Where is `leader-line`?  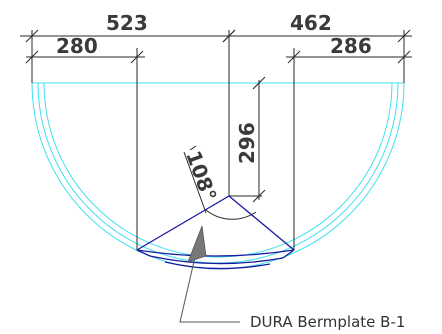 leader-line is located at coordinates (209, 283).